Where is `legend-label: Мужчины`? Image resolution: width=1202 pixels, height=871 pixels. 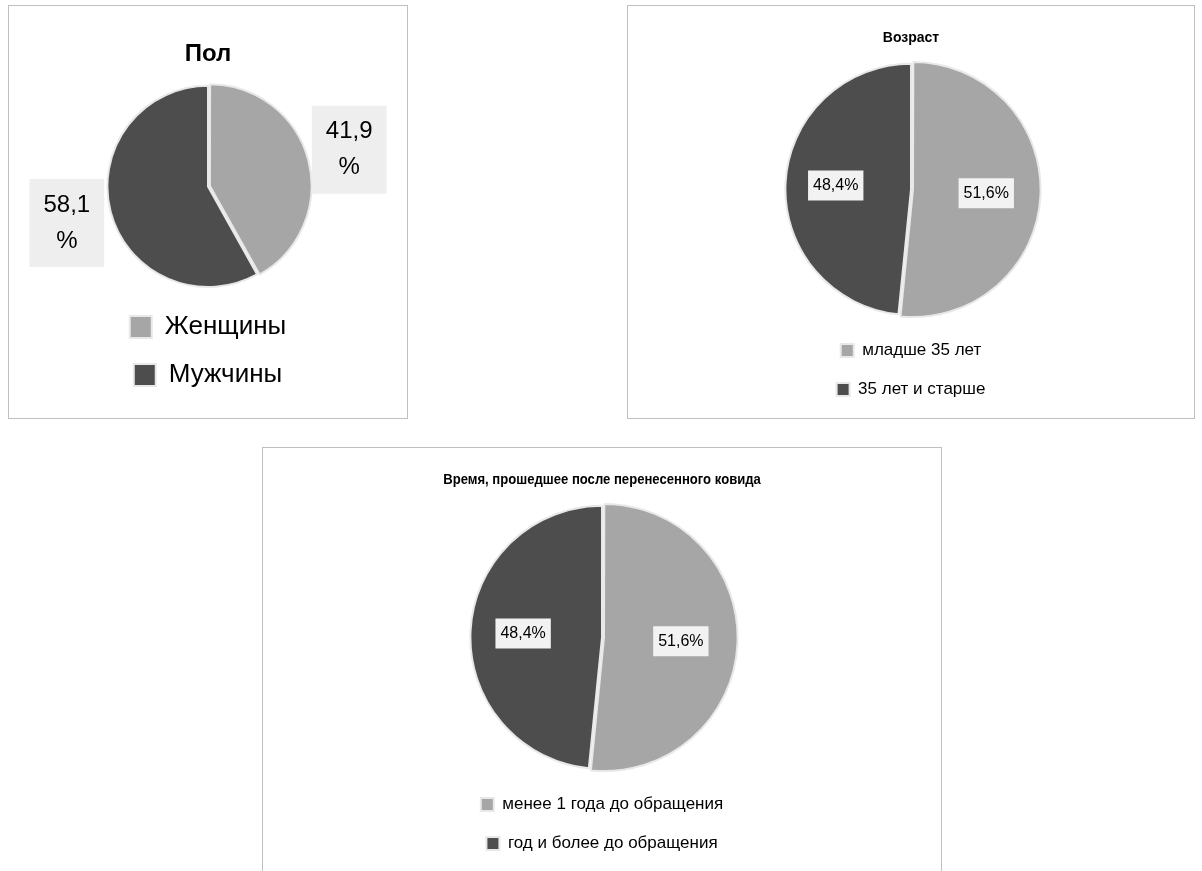 legend-label: Мужчины is located at coordinates (225, 373).